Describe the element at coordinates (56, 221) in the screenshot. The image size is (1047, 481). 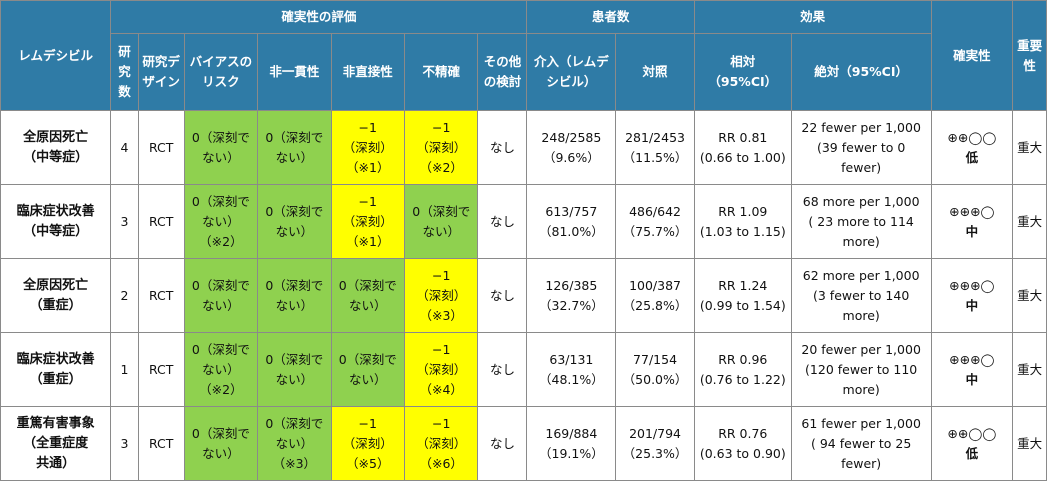
I see `outcome-cell: 臨床症状改善 （中等症）` at that location.